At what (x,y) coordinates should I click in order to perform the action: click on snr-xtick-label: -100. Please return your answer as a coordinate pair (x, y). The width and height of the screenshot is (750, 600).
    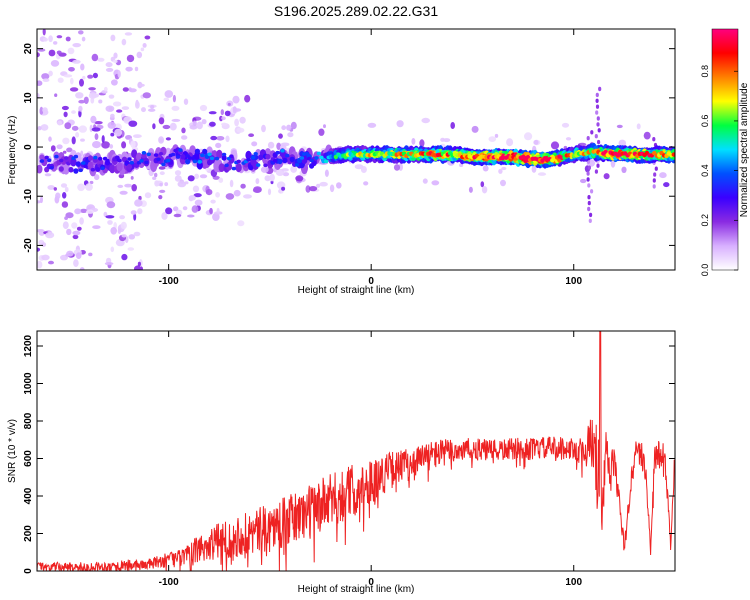
    Looking at the image, I should click on (169, 582).